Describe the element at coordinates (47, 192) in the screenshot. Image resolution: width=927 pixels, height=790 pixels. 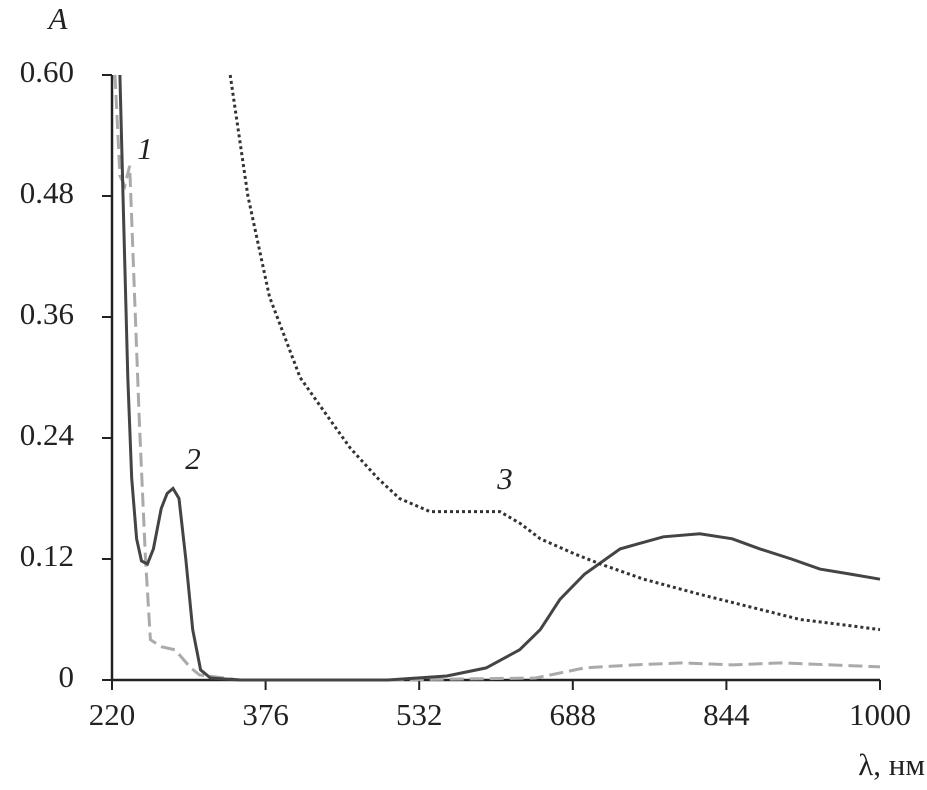
I see `y-tick-label: 0.48` at that location.